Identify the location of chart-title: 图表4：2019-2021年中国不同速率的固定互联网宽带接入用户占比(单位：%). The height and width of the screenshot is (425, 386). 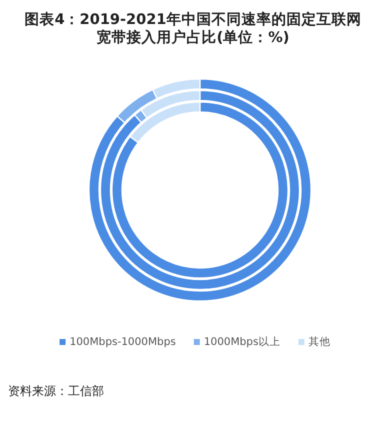
(193, 28).